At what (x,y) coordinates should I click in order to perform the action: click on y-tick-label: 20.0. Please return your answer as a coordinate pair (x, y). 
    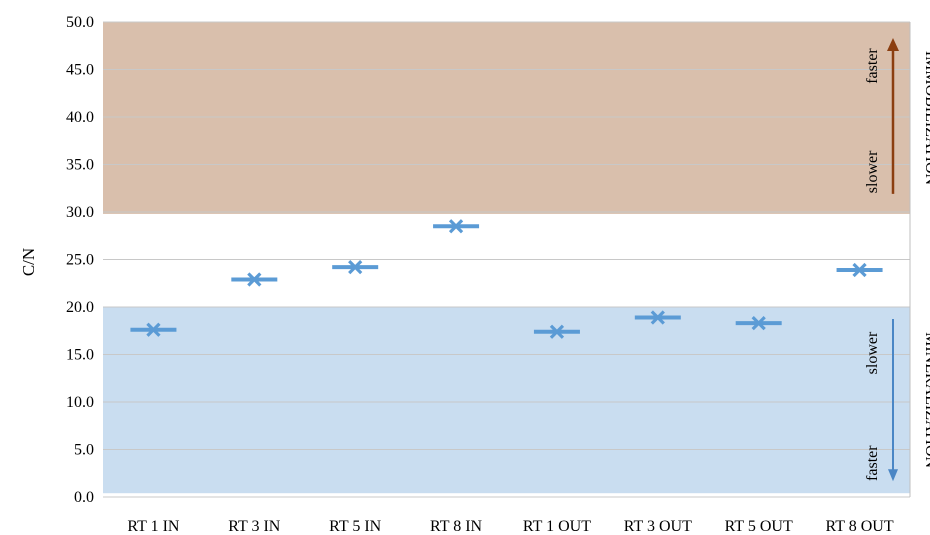
    Looking at the image, I should click on (80, 307).